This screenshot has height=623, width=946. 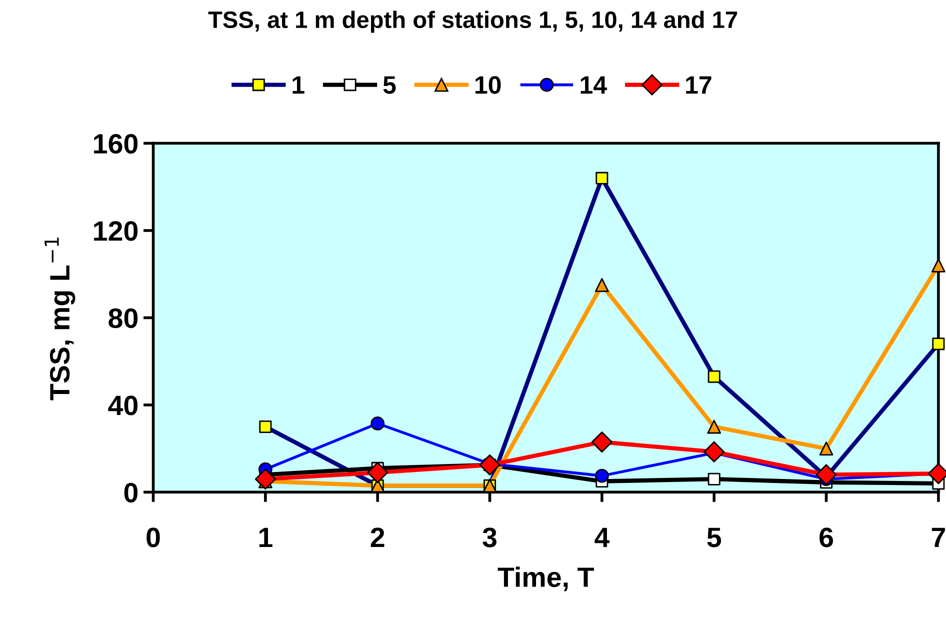 What do you see at coordinates (131, 492) in the screenshot?
I see `y-tick-label: 0` at bounding box center [131, 492].